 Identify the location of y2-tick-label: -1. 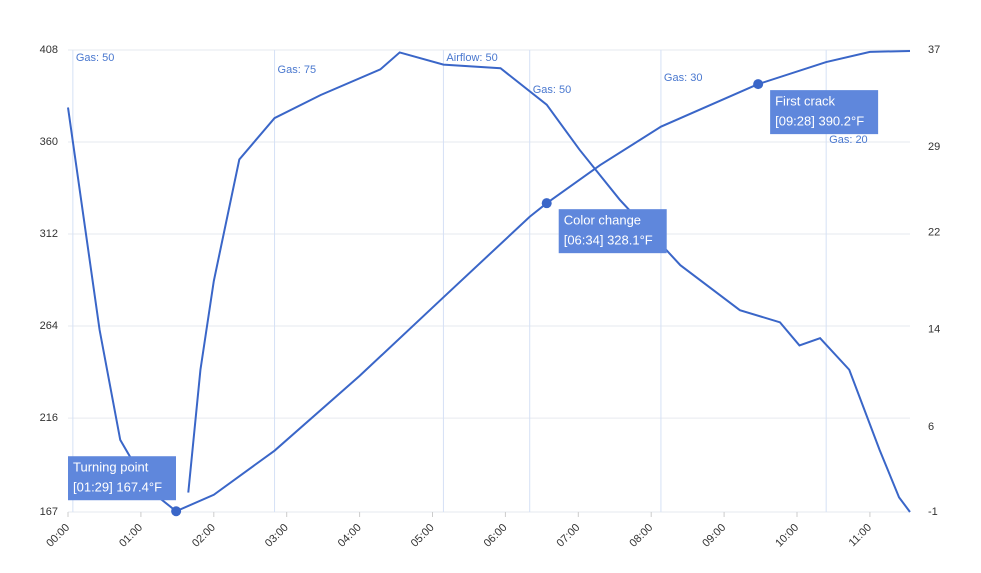
(933, 512).